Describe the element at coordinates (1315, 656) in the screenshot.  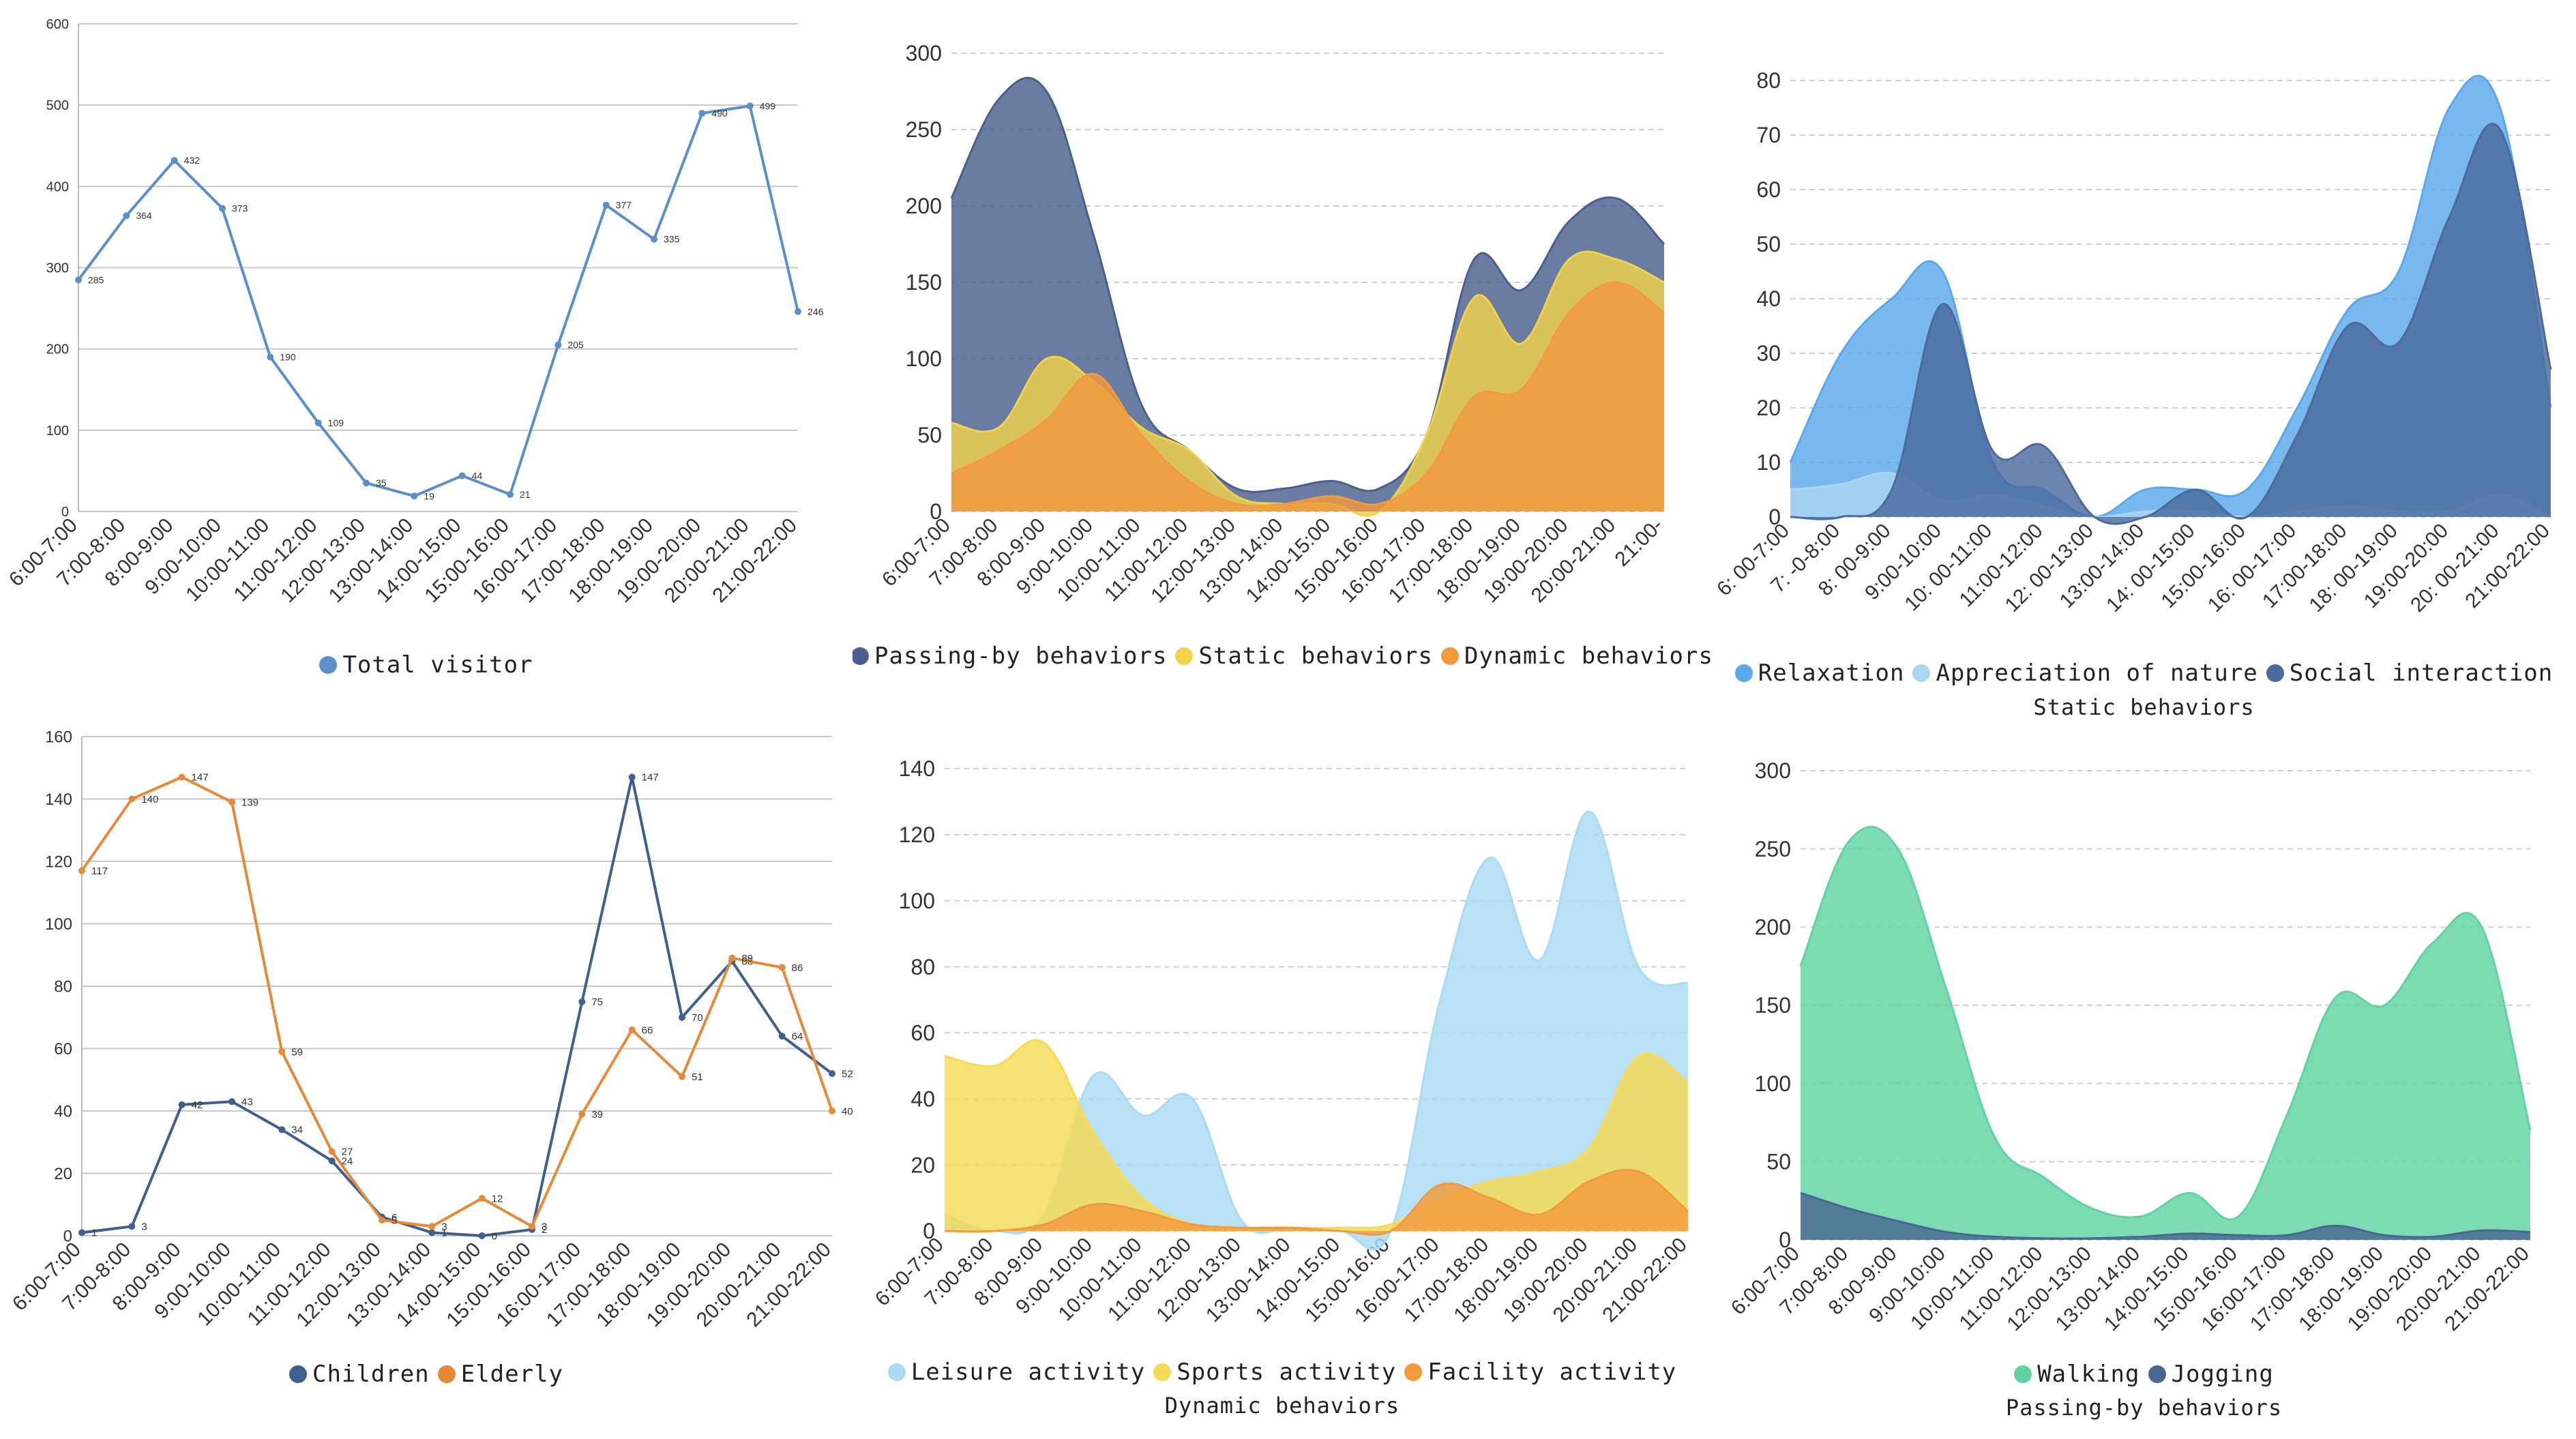
I see `legend-label: Static behaviors` at that location.